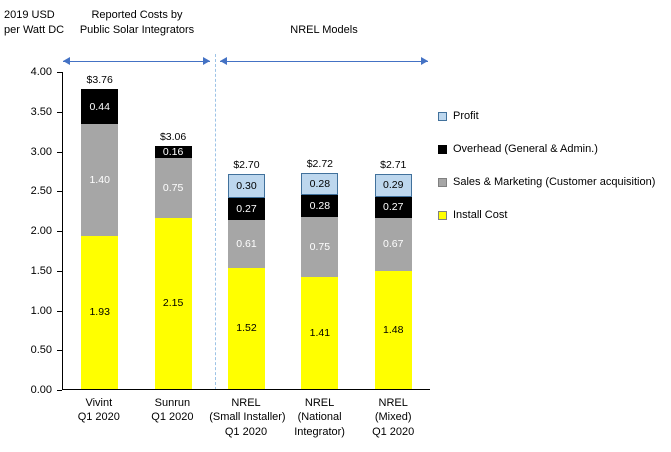  I want to click on legend-item: Sales & Marketing (Customer acquisition), so click(546, 182).